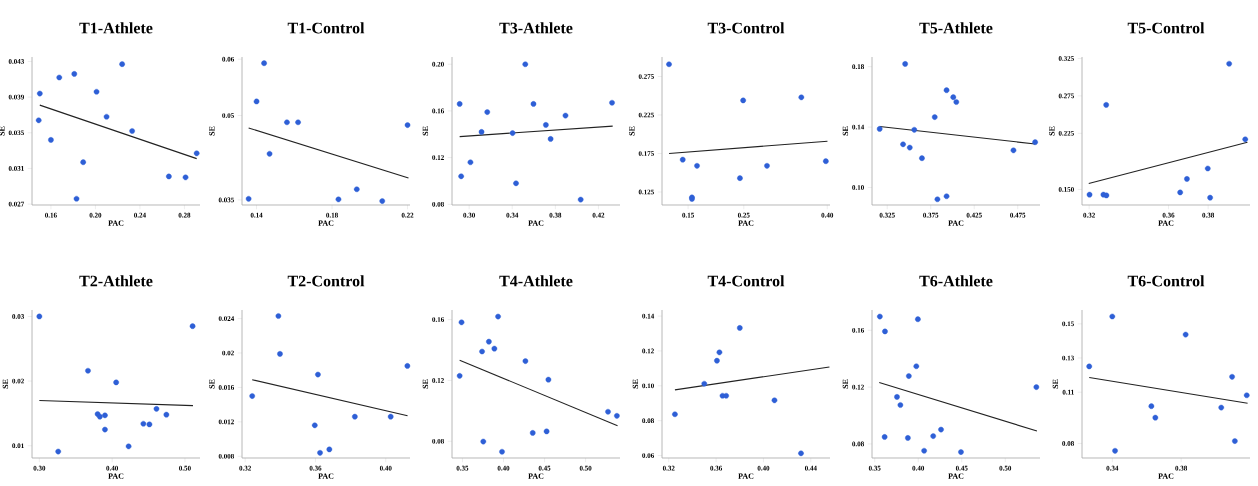 This screenshot has height=486, width=1258. Describe the element at coordinates (116, 28) in the screenshot. I see `chart-title: T1-Athlete` at that location.